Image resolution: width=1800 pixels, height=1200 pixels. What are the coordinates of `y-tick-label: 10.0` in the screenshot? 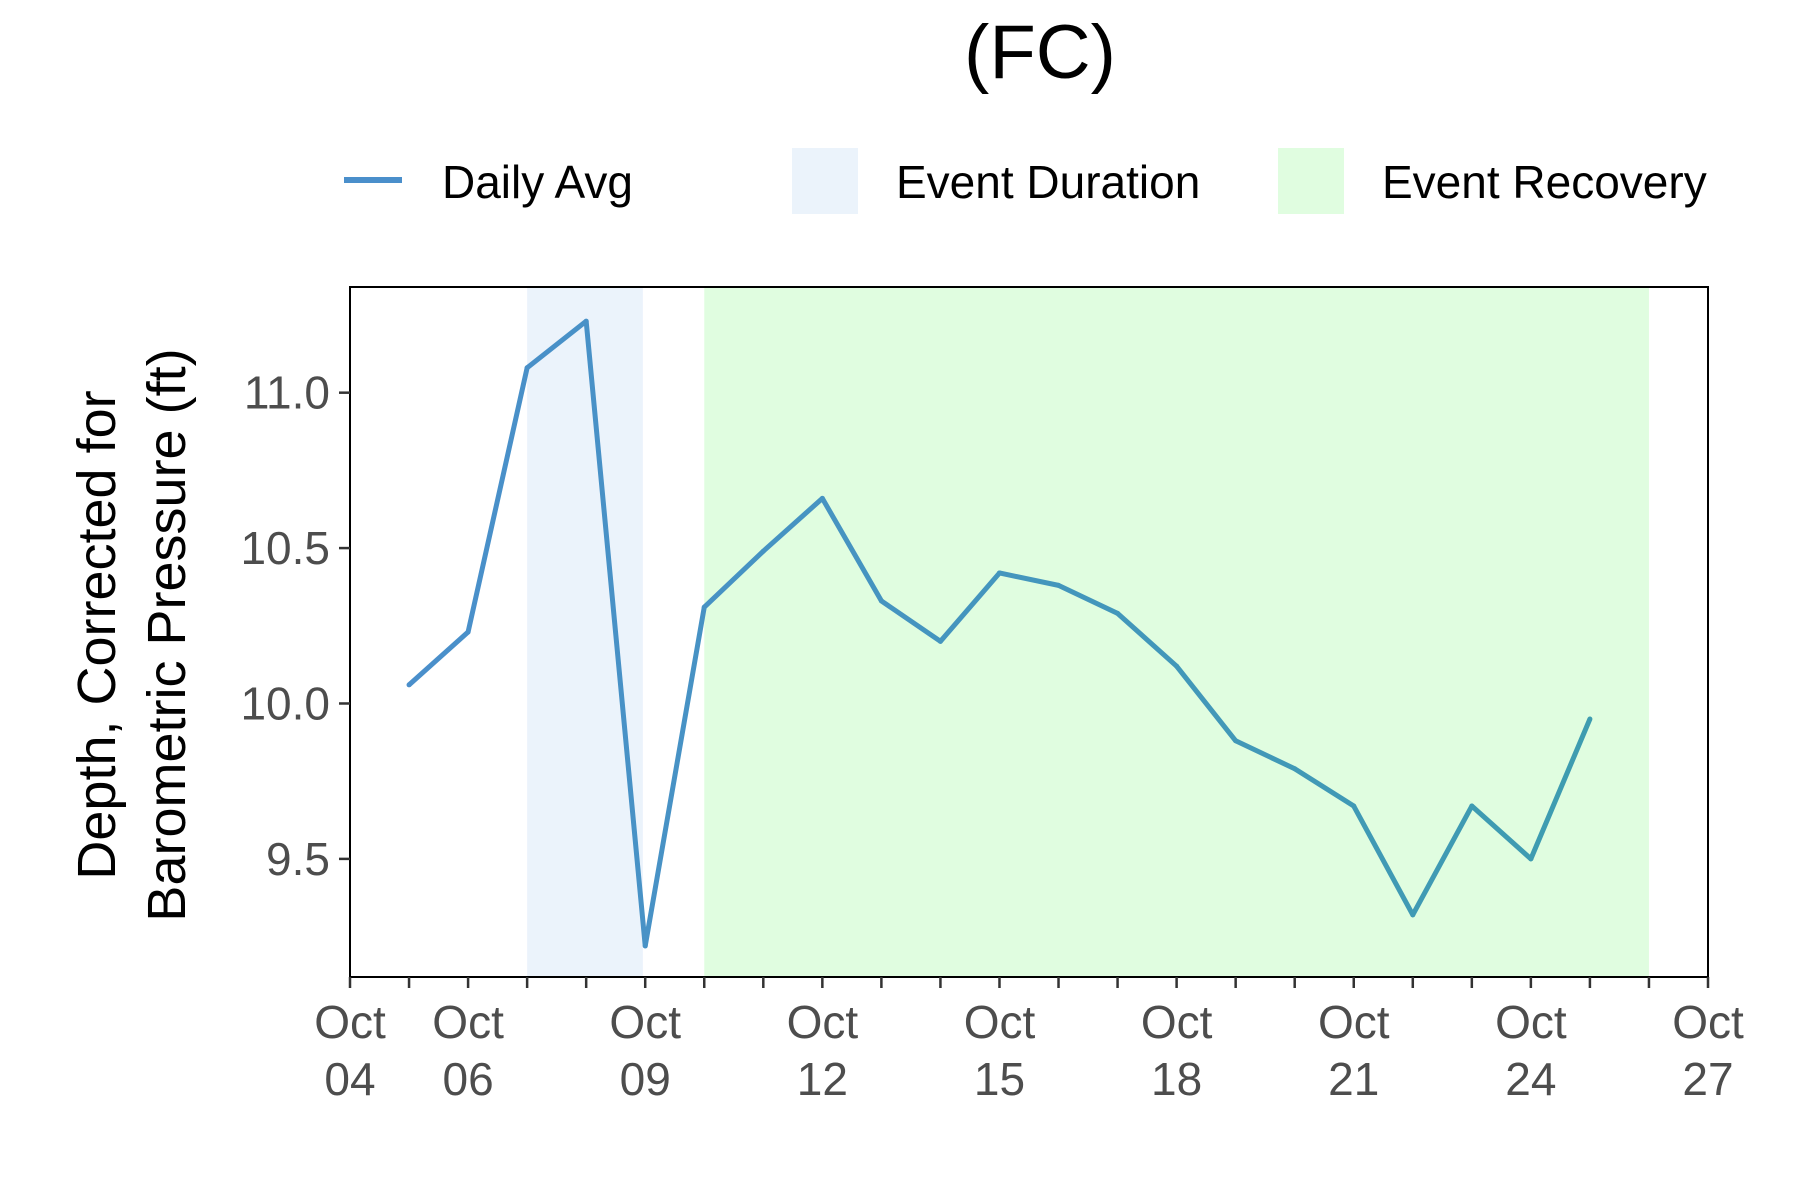 It's located at (285, 703).